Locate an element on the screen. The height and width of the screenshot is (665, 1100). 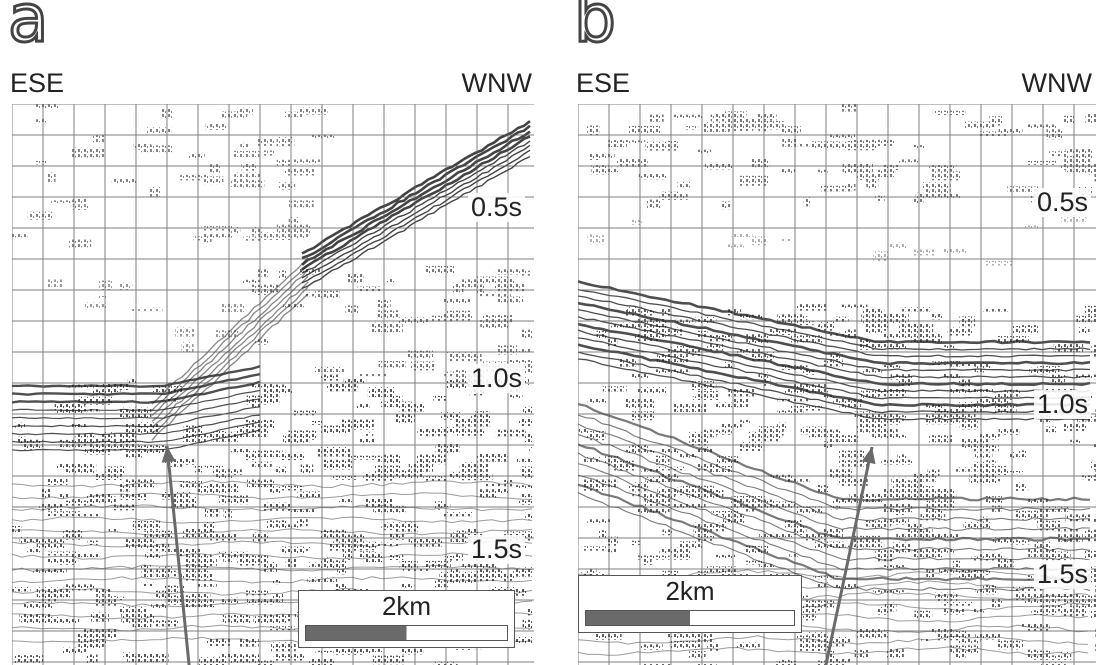
panel-letter: b is located at coordinates (595, 28).